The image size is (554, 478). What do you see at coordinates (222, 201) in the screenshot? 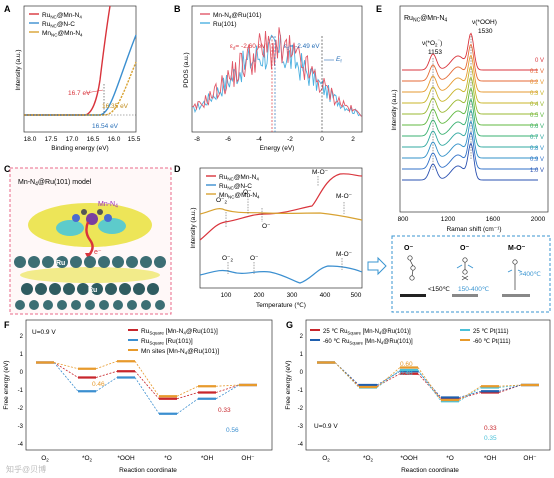
I see `annotation-d-2: O⁻2` at bounding box center [222, 201].